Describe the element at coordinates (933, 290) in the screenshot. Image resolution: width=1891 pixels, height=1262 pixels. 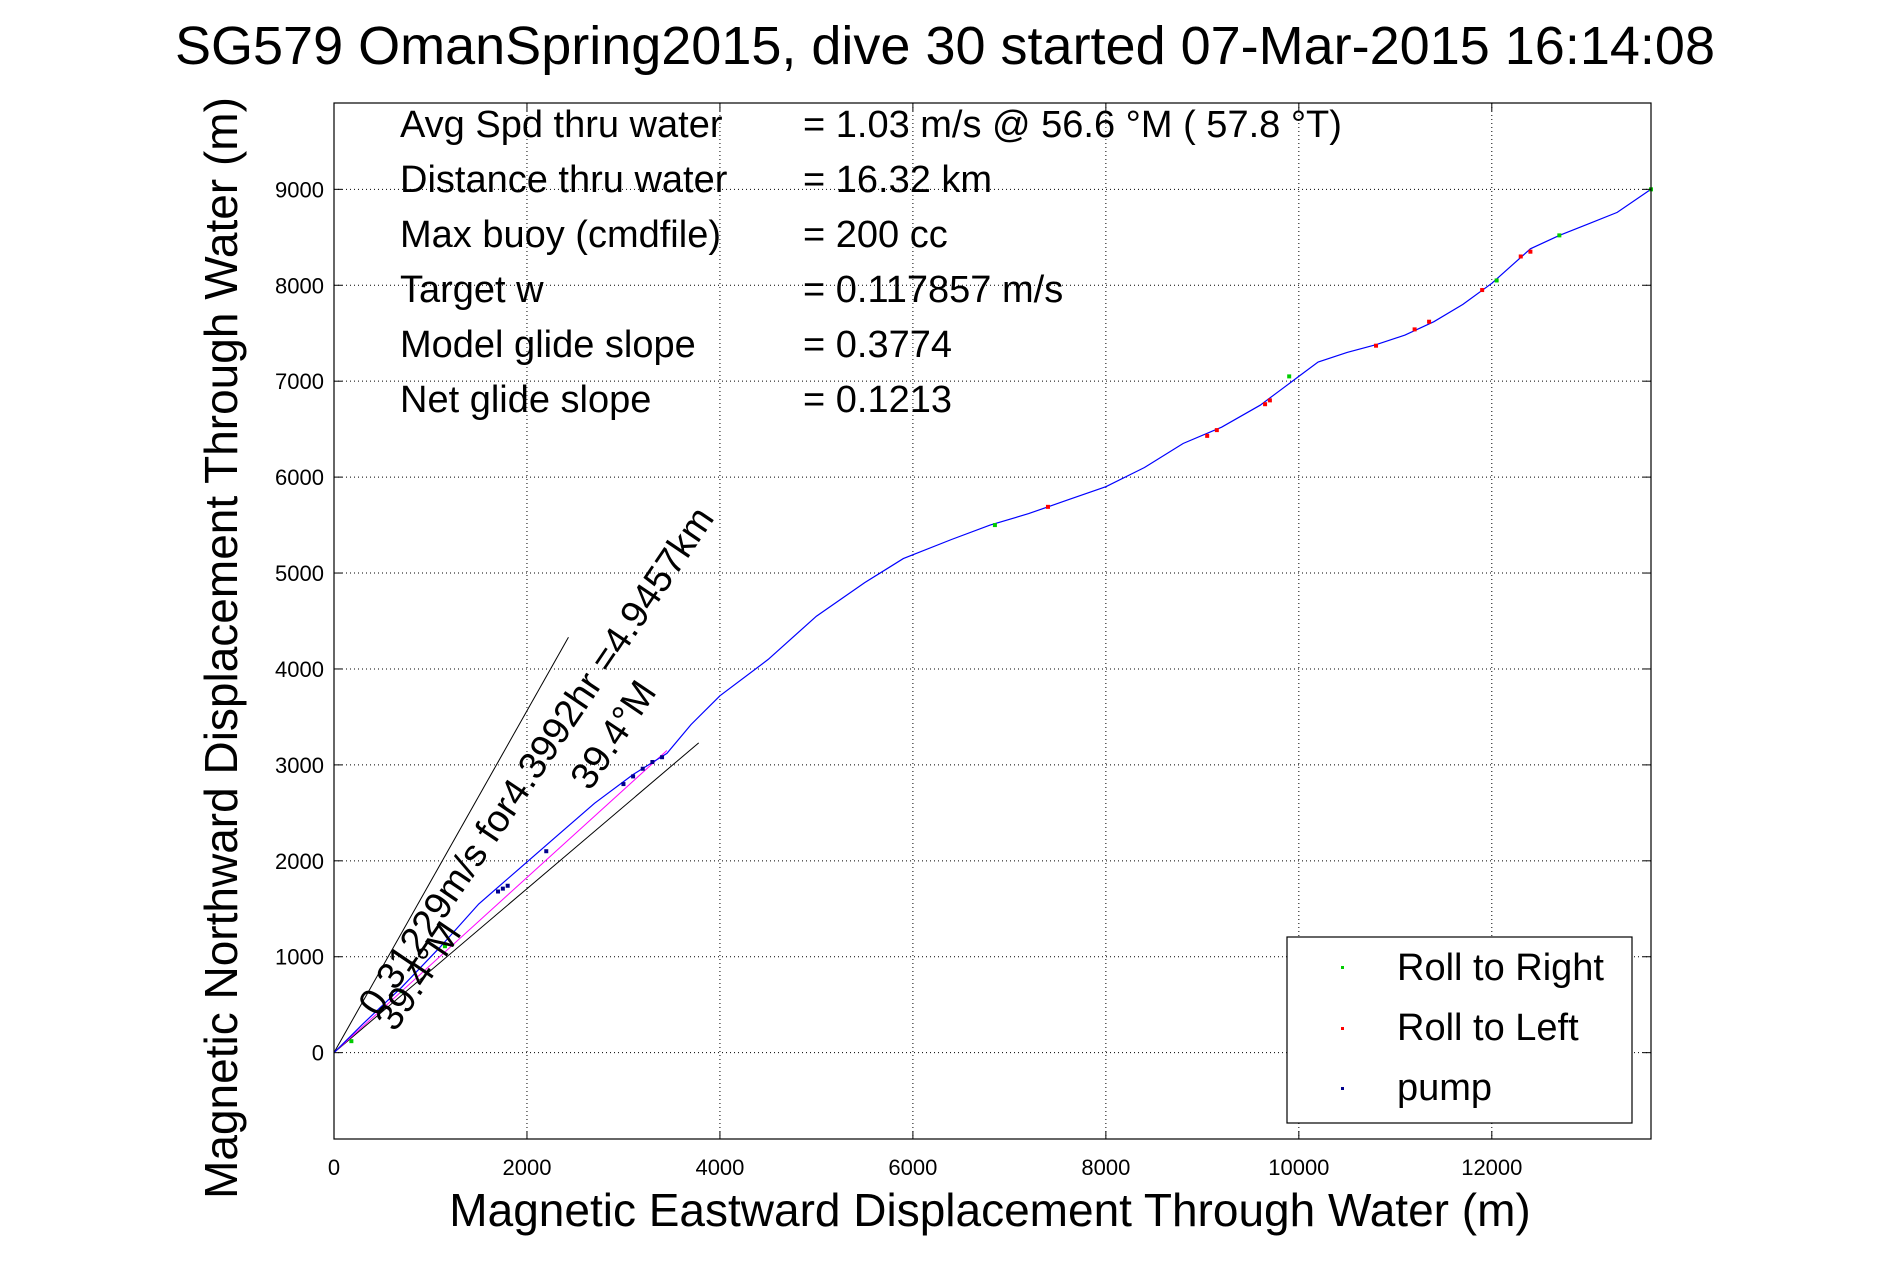
I see `stat-value-target-w: = 0.117857 m/s` at that location.